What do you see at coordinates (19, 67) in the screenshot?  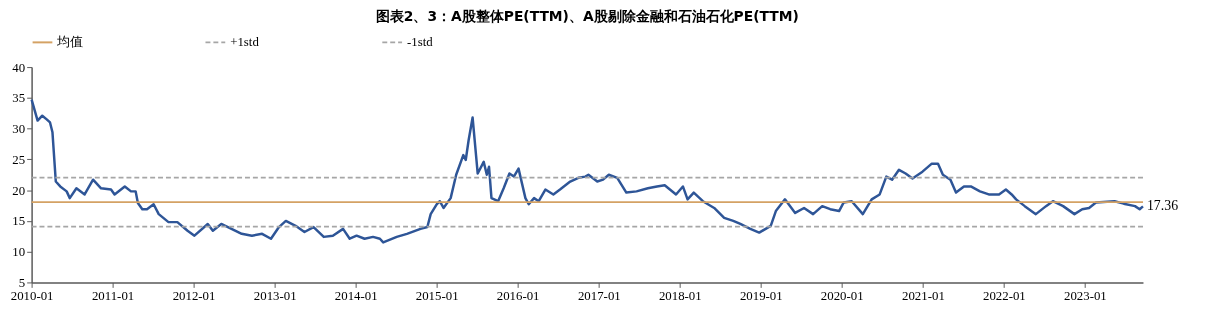 I see `y-tick-label: 40` at bounding box center [19, 67].